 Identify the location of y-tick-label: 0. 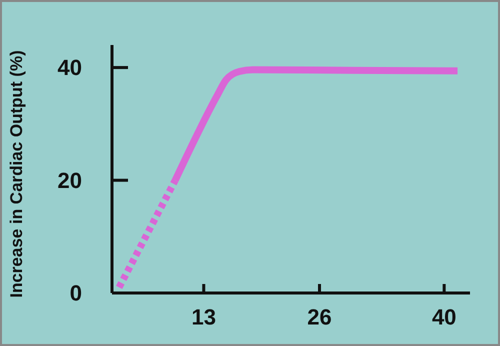
(76, 293).